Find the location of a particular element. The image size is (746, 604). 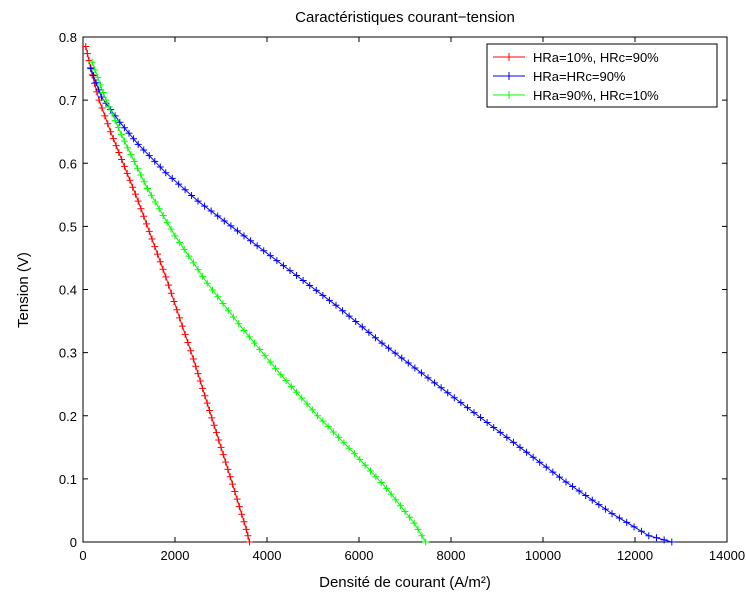

x-axis-label: Densité de courant (A/m²) is located at coordinates (405, 582).